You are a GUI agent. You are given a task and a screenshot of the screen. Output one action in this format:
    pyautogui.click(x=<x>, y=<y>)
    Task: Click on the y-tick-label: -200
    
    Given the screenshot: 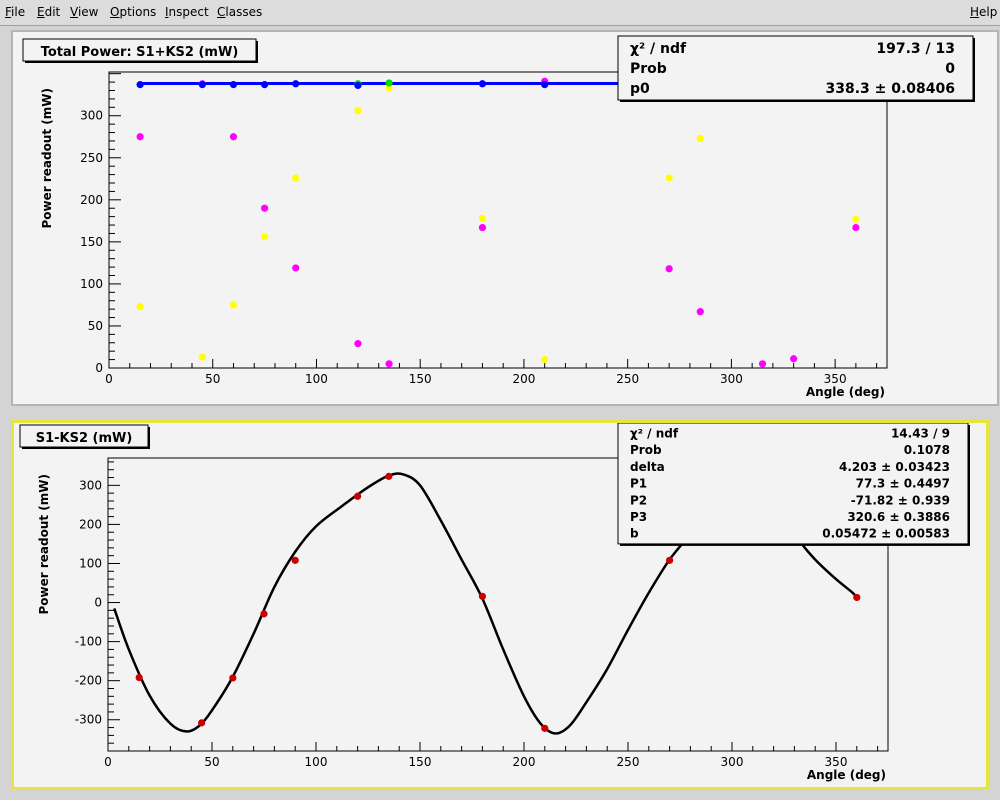 What is the action you would take?
    pyautogui.click(x=88, y=681)
    